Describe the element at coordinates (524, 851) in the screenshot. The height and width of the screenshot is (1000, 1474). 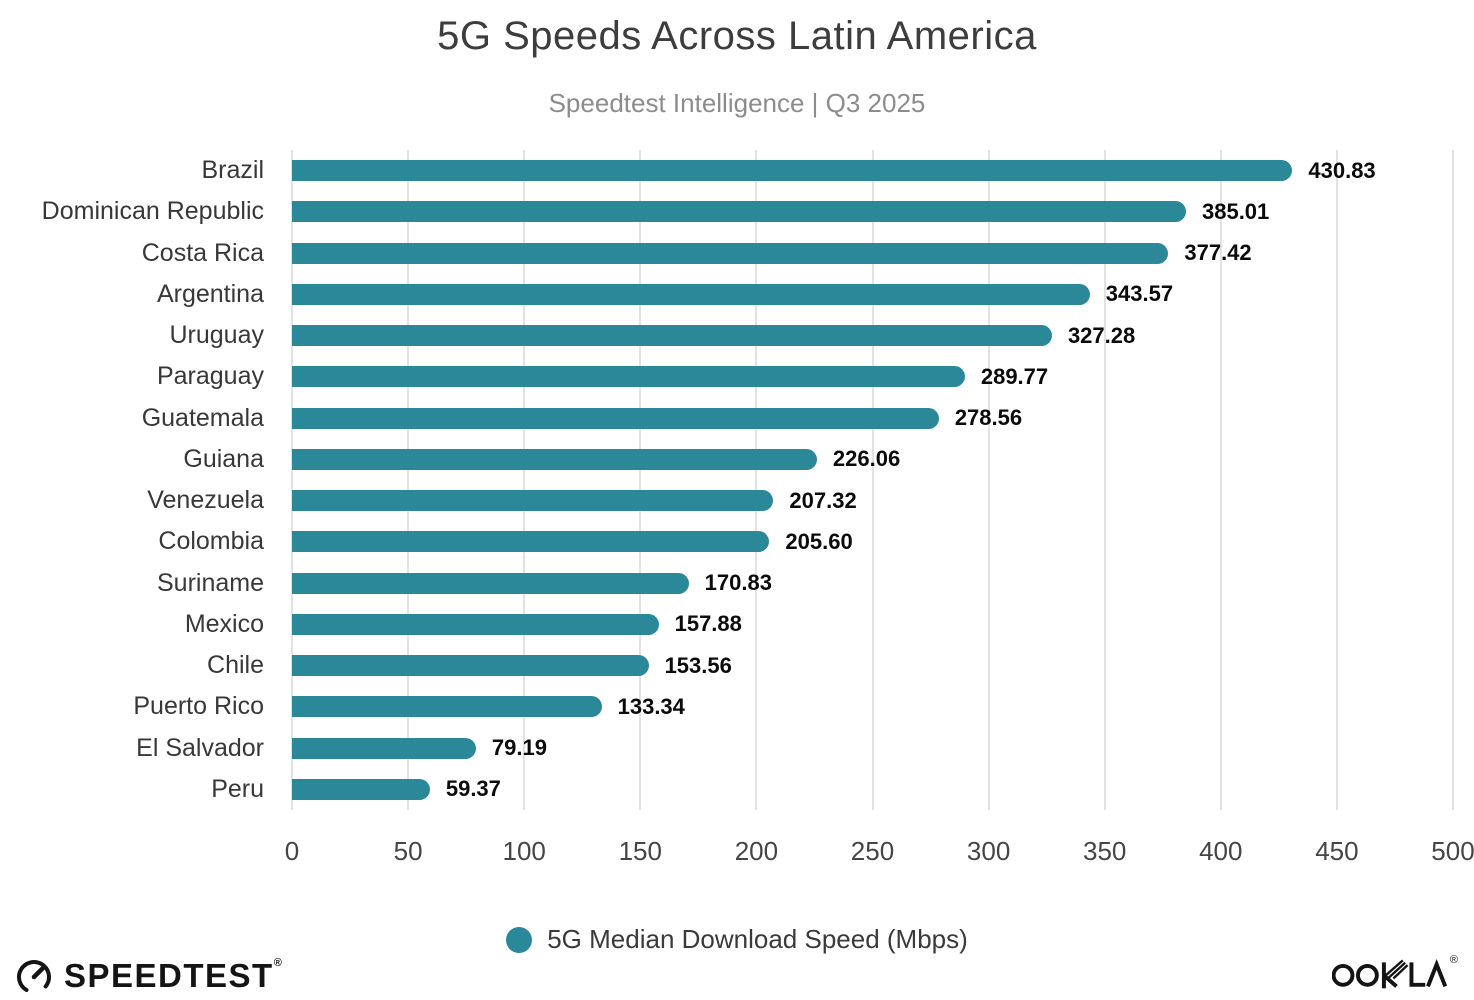
I see `x-tick-label: 100` at that location.